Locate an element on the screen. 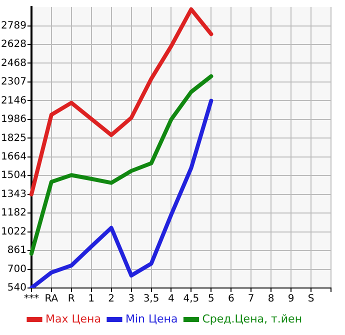 Image resolution: width=345 pixels, height=335 pixels. x-tick-label: 8 is located at coordinates (271, 299).